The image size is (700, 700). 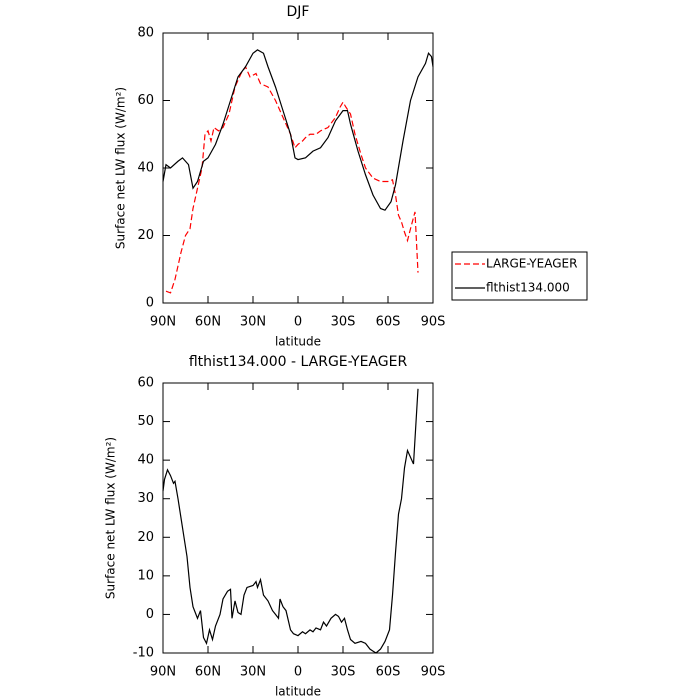 What do you see at coordinates (145, 575) in the screenshot?
I see `y-tick-label: 10` at bounding box center [145, 575].